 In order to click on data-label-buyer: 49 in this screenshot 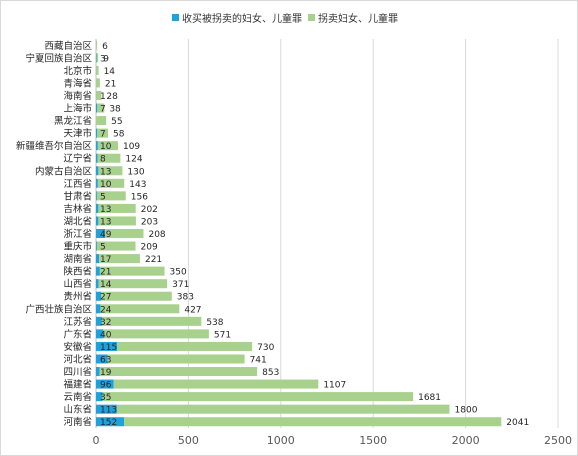, I will do `click(106, 235)`.